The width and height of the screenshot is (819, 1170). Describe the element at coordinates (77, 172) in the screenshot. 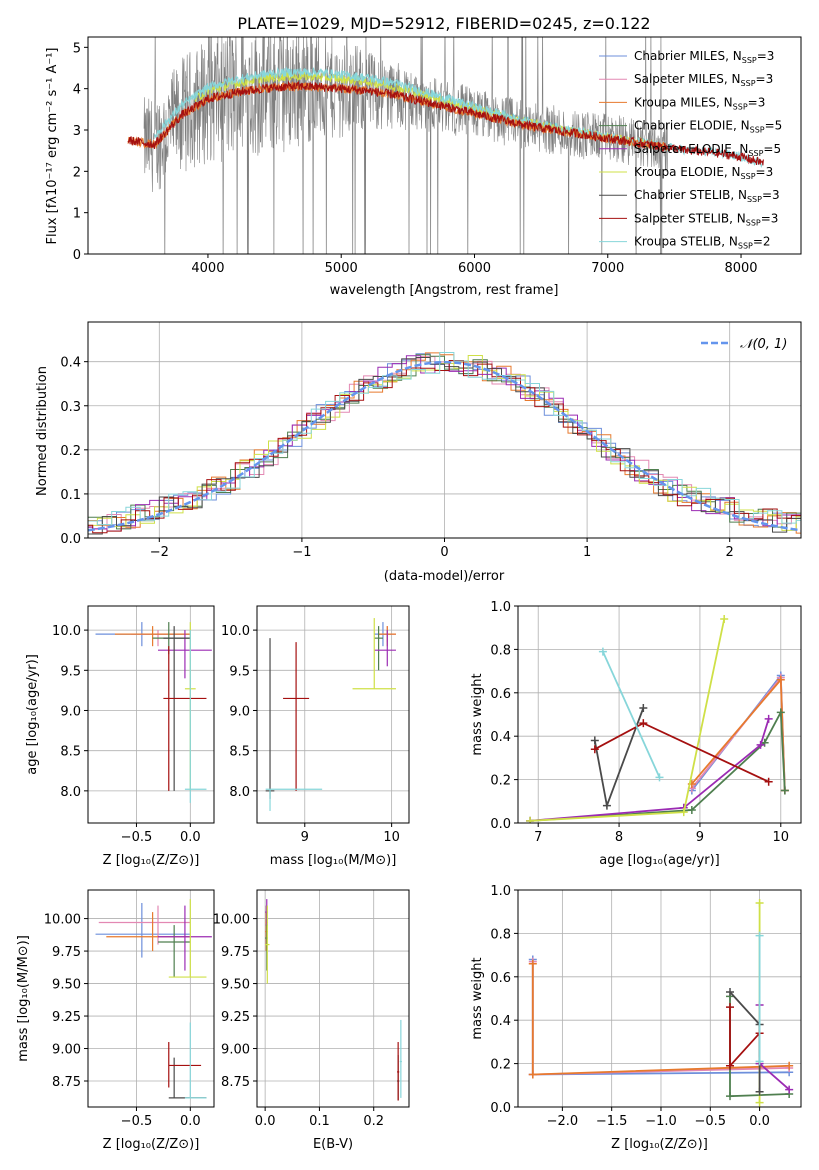

I see `spectrum-y-tick-label: 2` at that location.